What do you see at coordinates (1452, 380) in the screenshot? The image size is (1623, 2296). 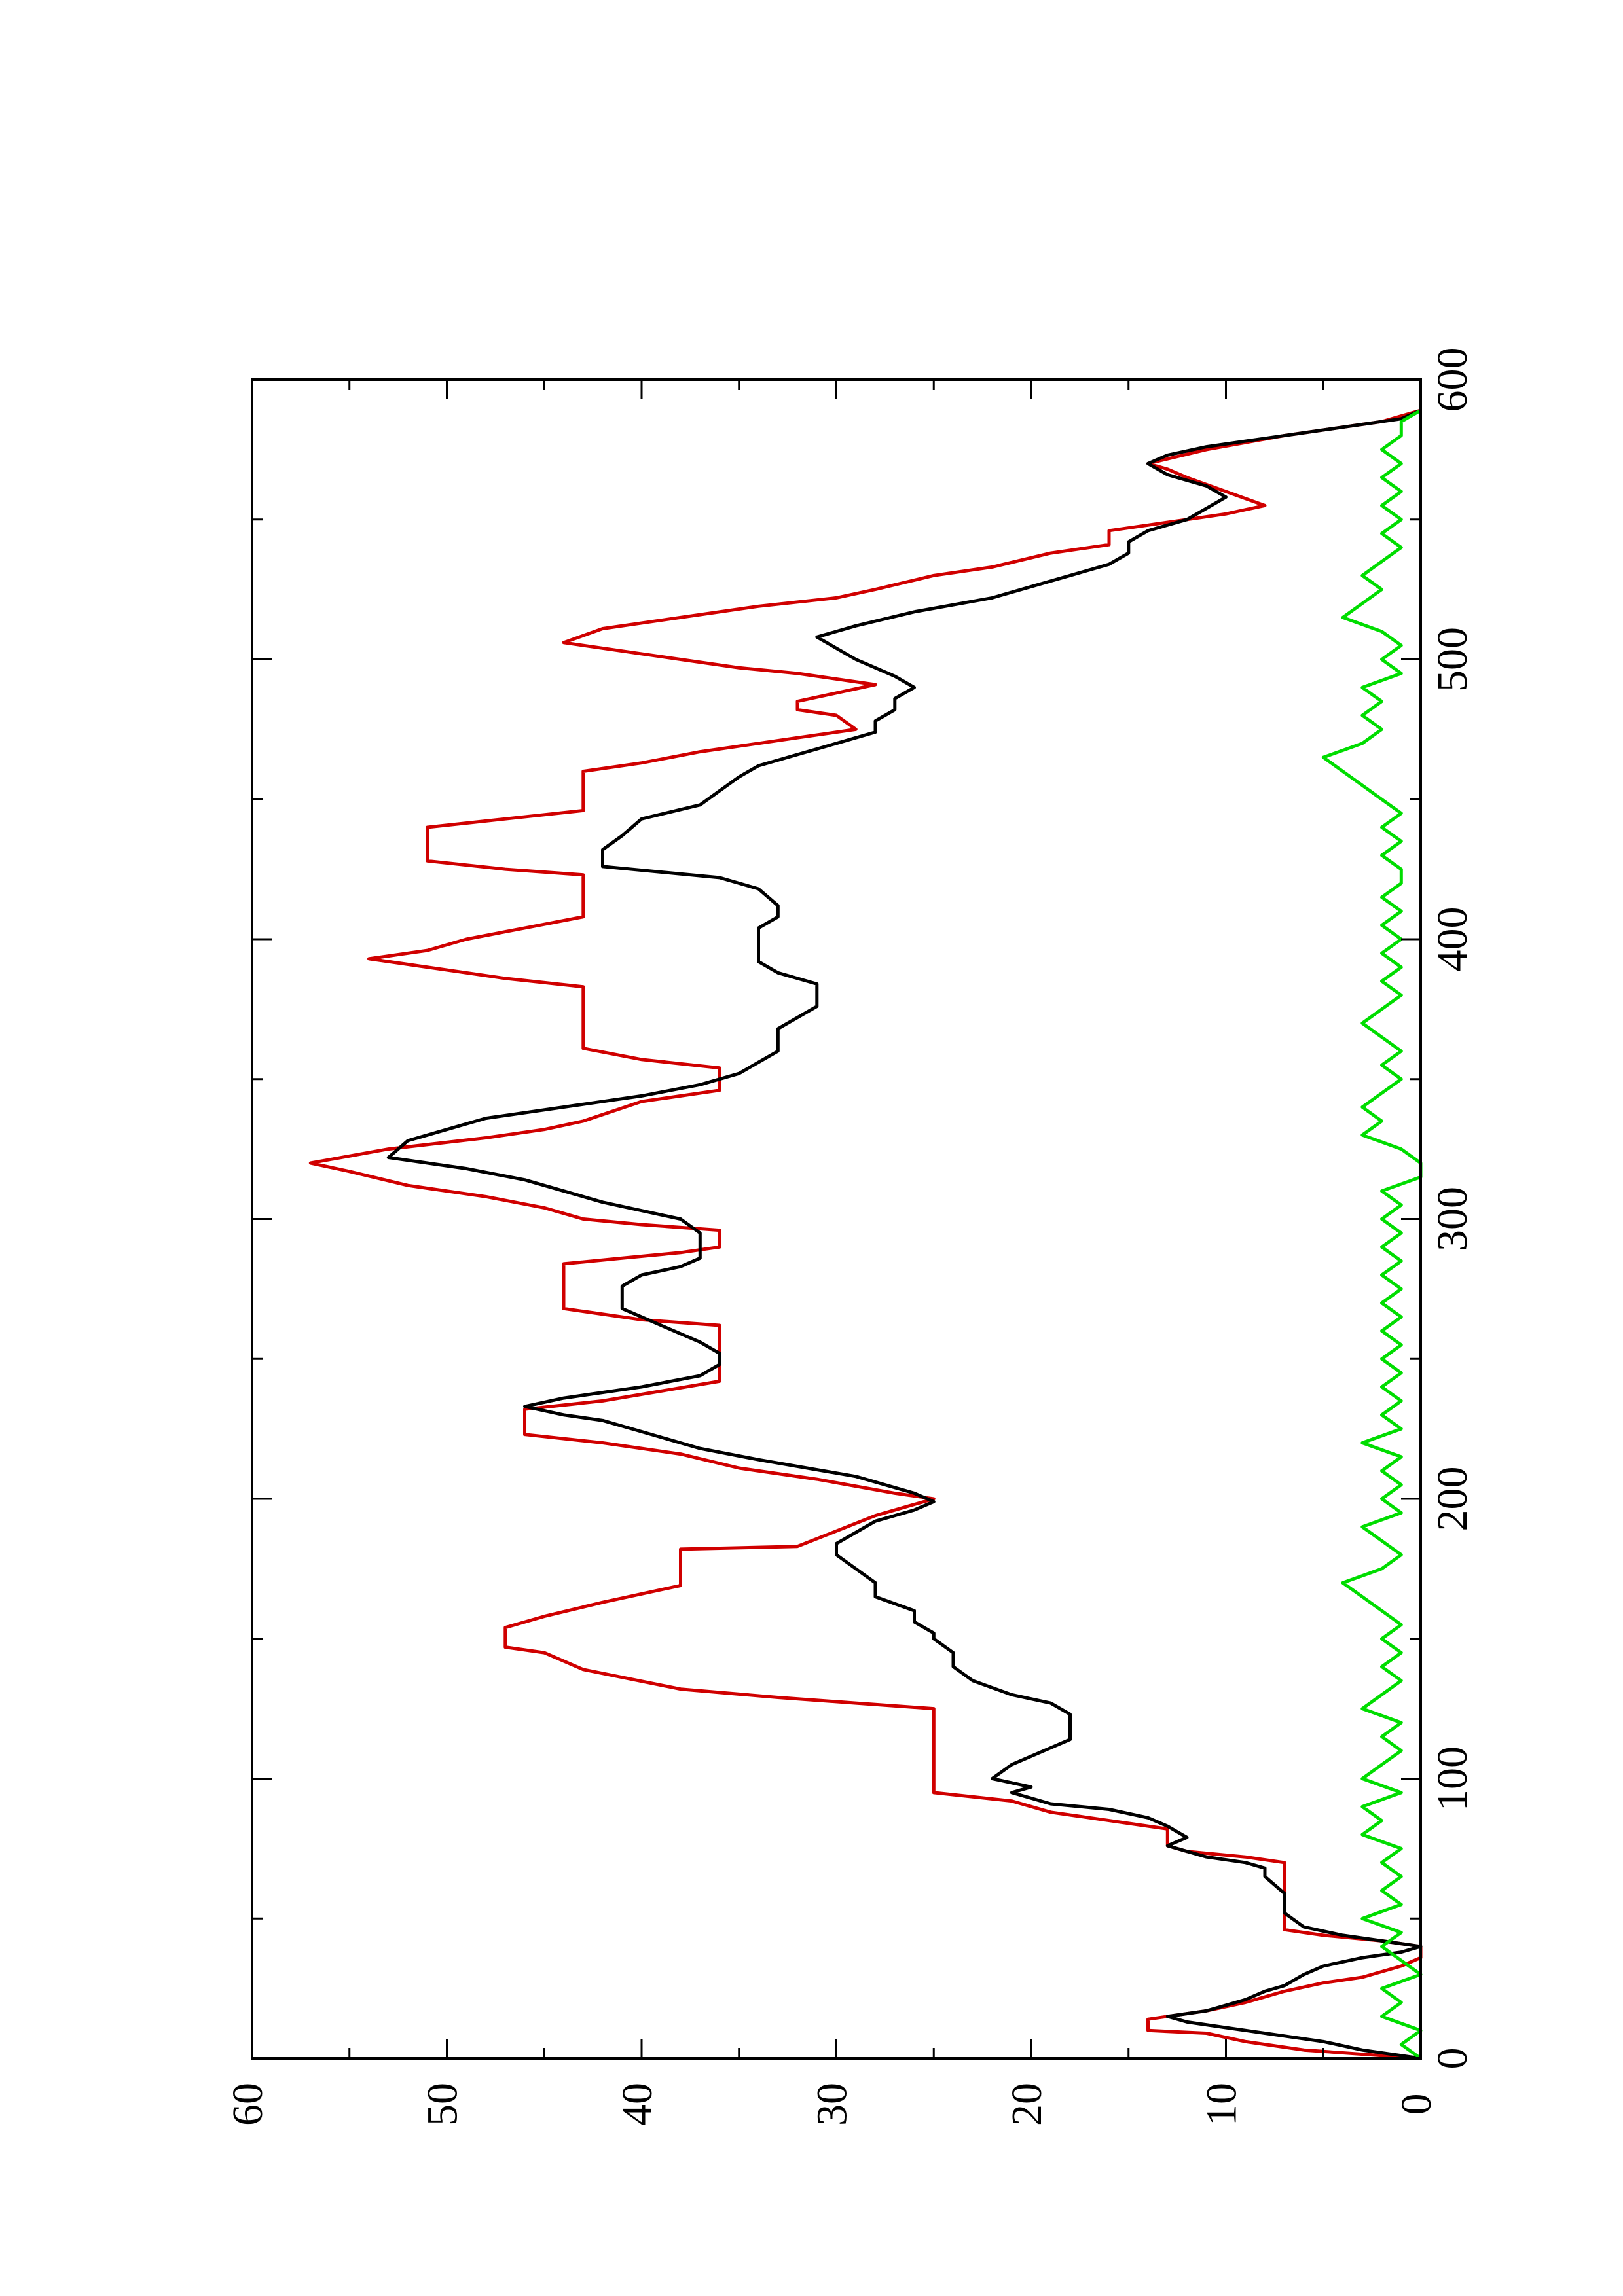 I see `x-tick-label: 600` at bounding box center [1452, 380].